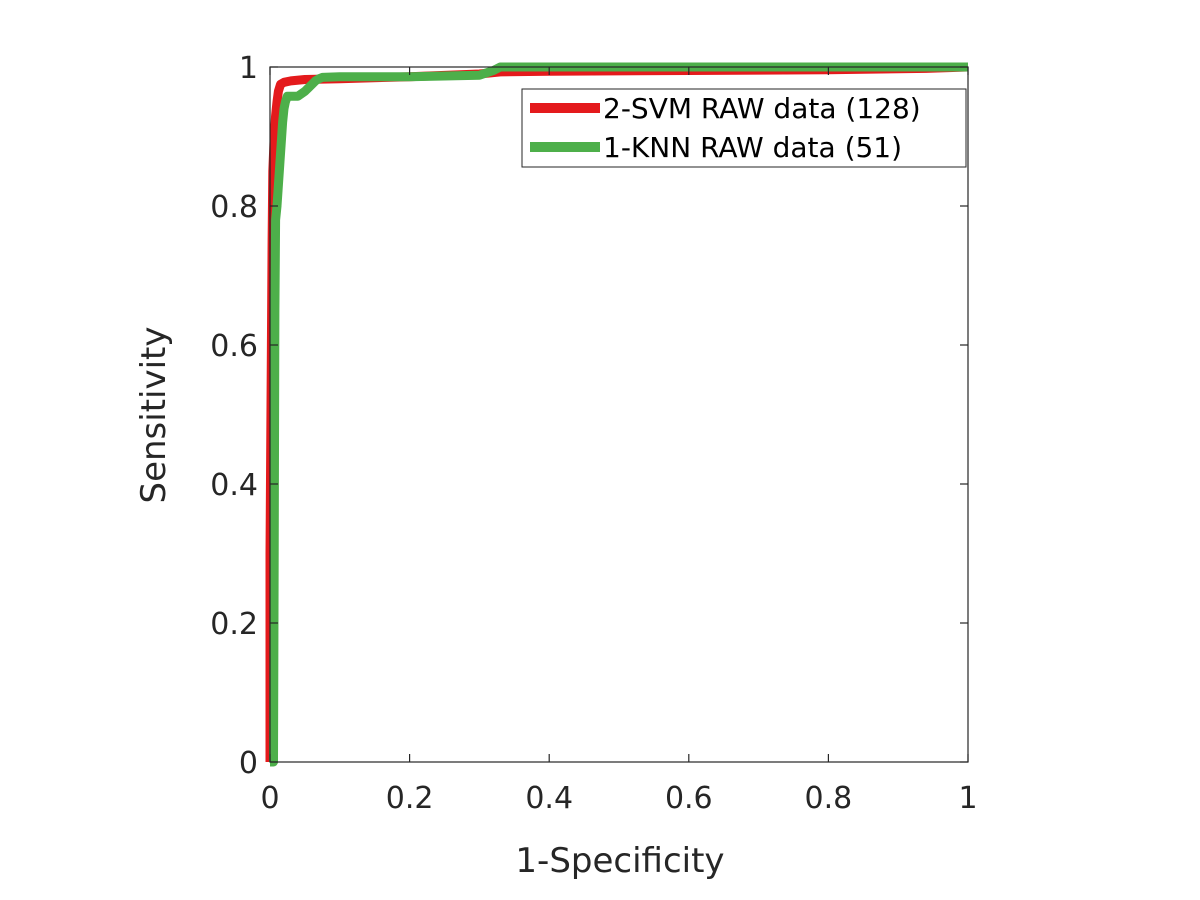 This screenshot has height=900, width=1200. I want to click on y-tick-label: 0.2, so click(234, 624).